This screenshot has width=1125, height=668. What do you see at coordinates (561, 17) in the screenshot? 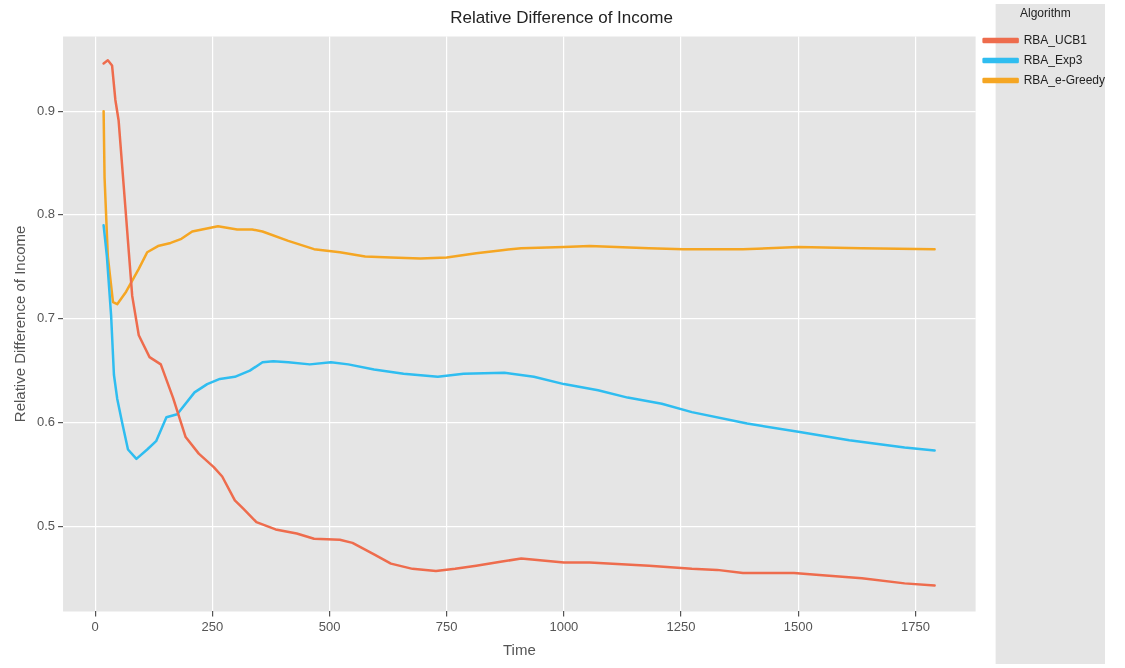
I see `chart-title: Relative Difference of Income` at bounding box center [561, 17].